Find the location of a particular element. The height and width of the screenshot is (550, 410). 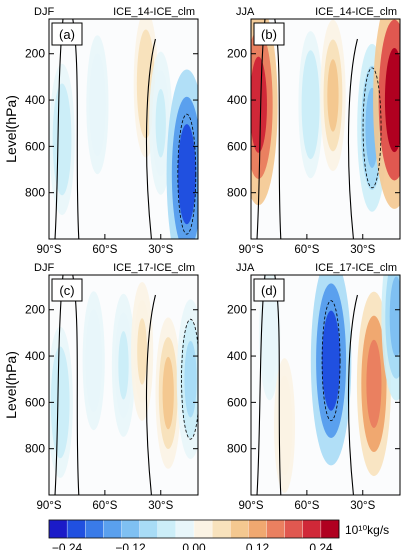

colorbar-tick-label: 0.12 is located at coordinates (258, 545).